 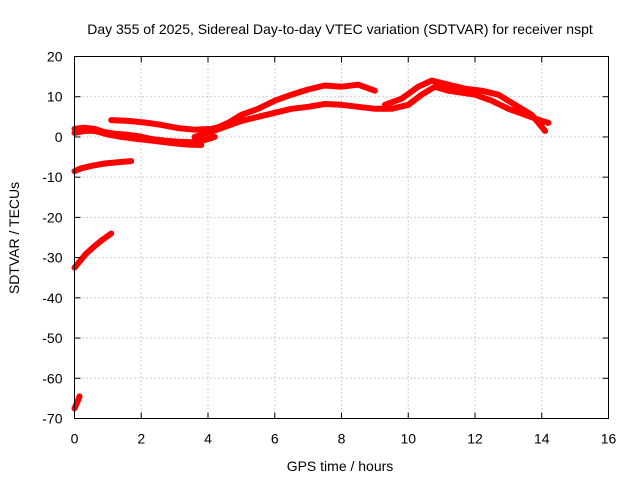 I want to click on x-tick-label: 10, so click(x=408, y=439).